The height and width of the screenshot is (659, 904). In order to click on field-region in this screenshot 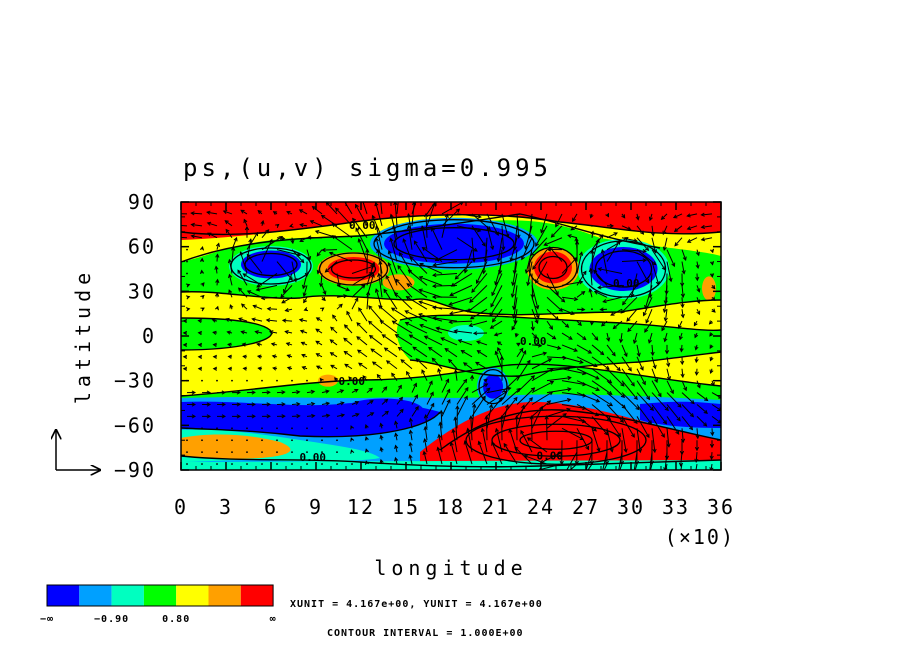, I will do `click(384, 410)`.